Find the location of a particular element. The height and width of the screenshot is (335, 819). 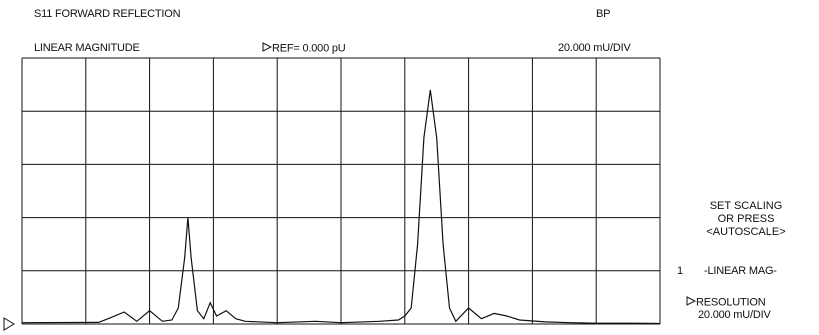

menu-item-number: 1 is located at coordinates (680, 271).